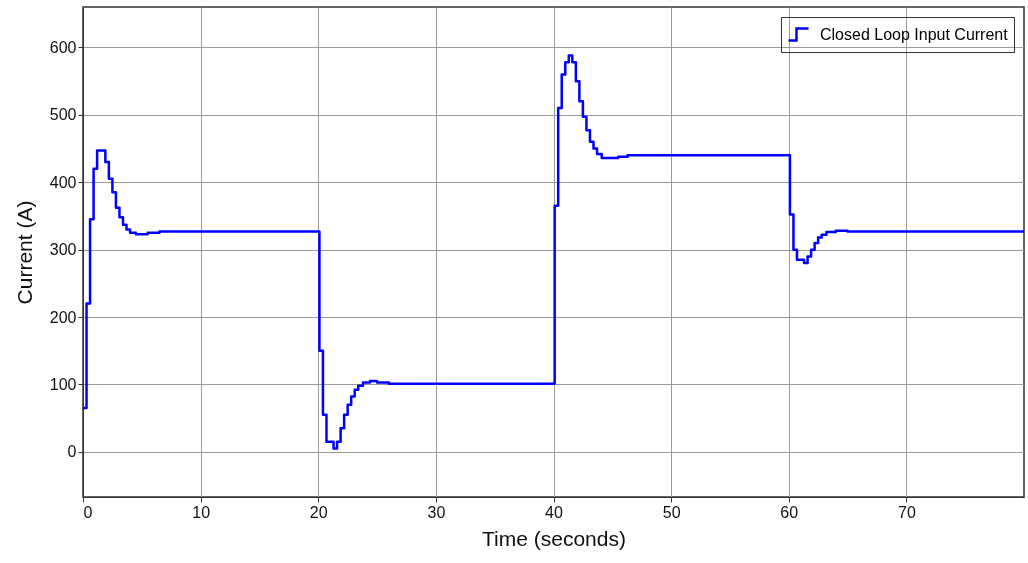  Describe the element at coordinates (436, 512) in the screenshot. I see `x-tick-label: 30` at that location.